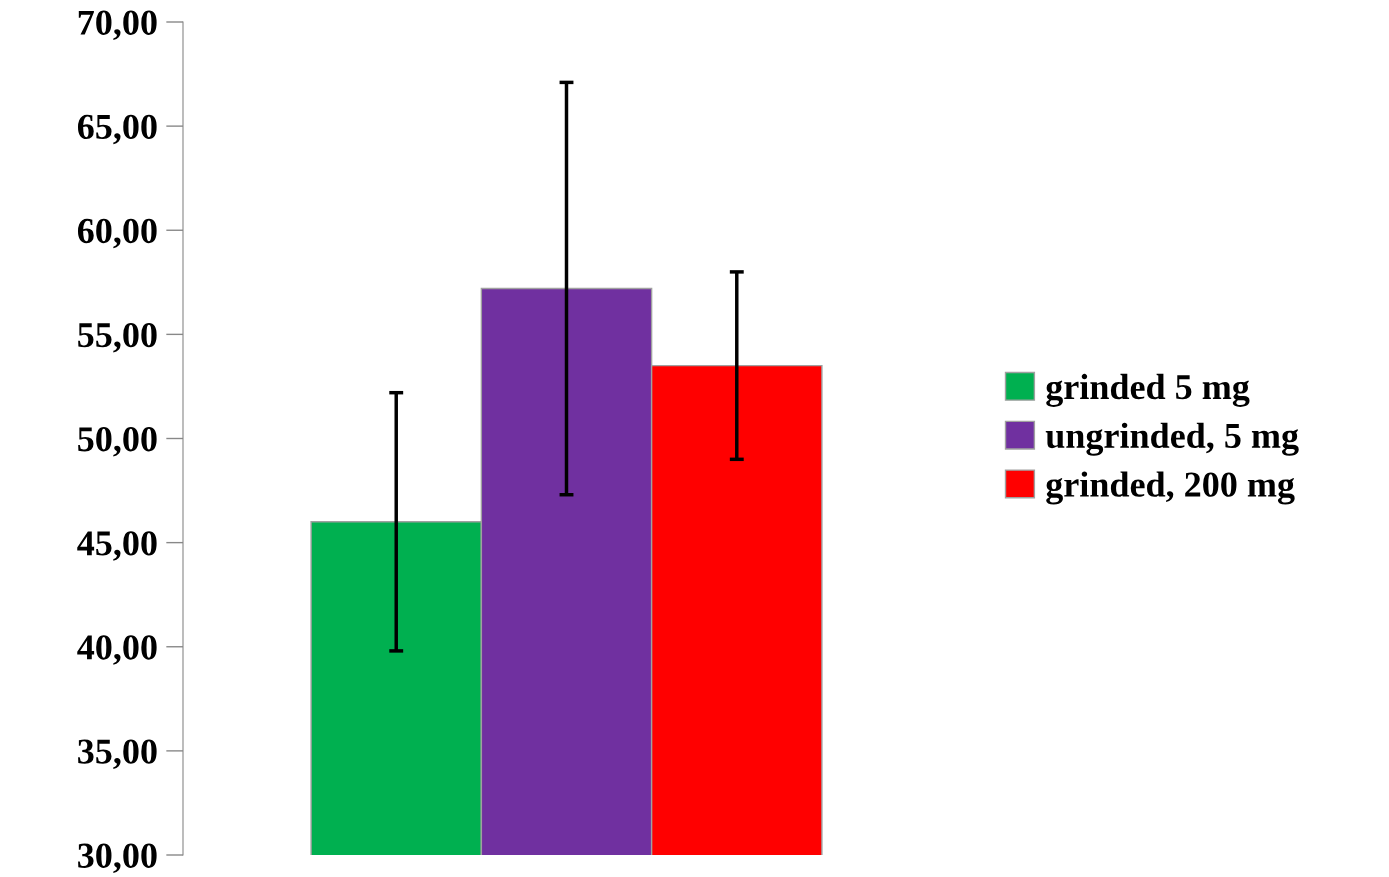 This screenshot has height=877, width=1389. I want to click on legend-label: grinded, 200 mg, so click(1170, 488).